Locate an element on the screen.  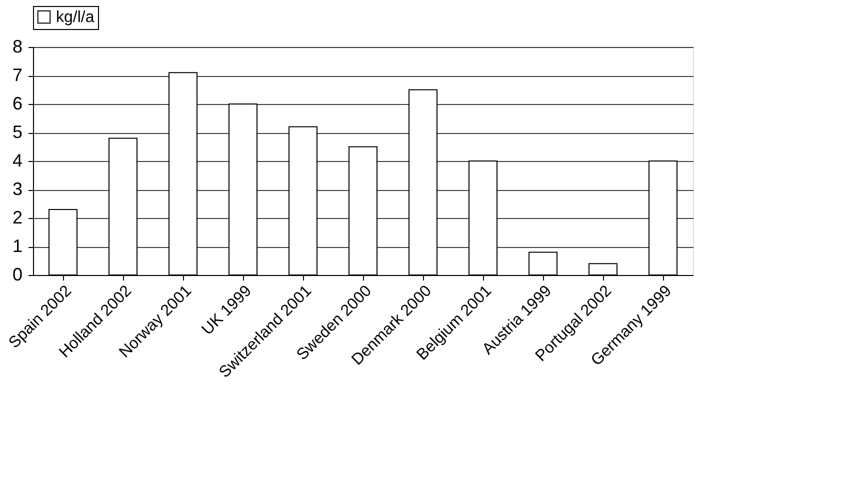
y-tick-label: 4 is located at coordinates (17, 160).